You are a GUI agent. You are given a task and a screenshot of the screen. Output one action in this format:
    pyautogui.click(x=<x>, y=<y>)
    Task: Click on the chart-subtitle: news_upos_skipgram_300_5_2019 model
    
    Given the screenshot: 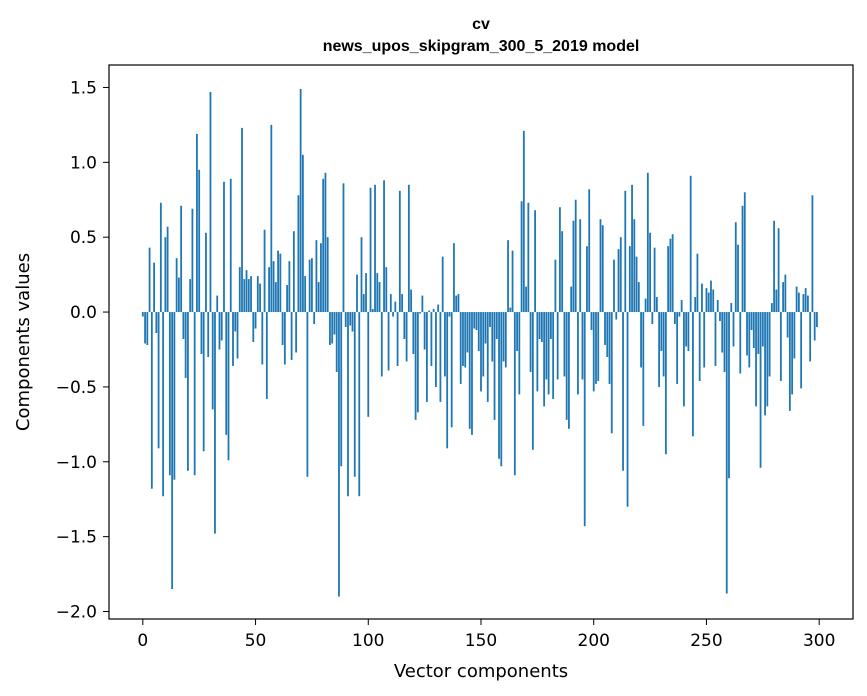 What is the action you would take?
    pyautogui.click(x=481, y=46)
    